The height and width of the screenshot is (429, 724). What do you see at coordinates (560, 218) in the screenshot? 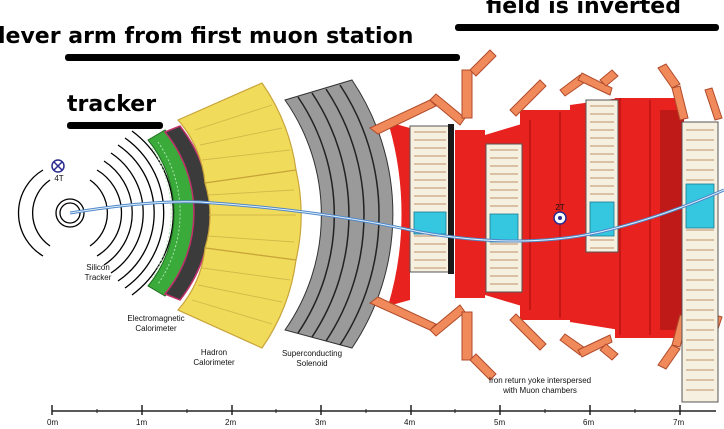
I see `field-2t-icon` at bounding box center [560, 218].